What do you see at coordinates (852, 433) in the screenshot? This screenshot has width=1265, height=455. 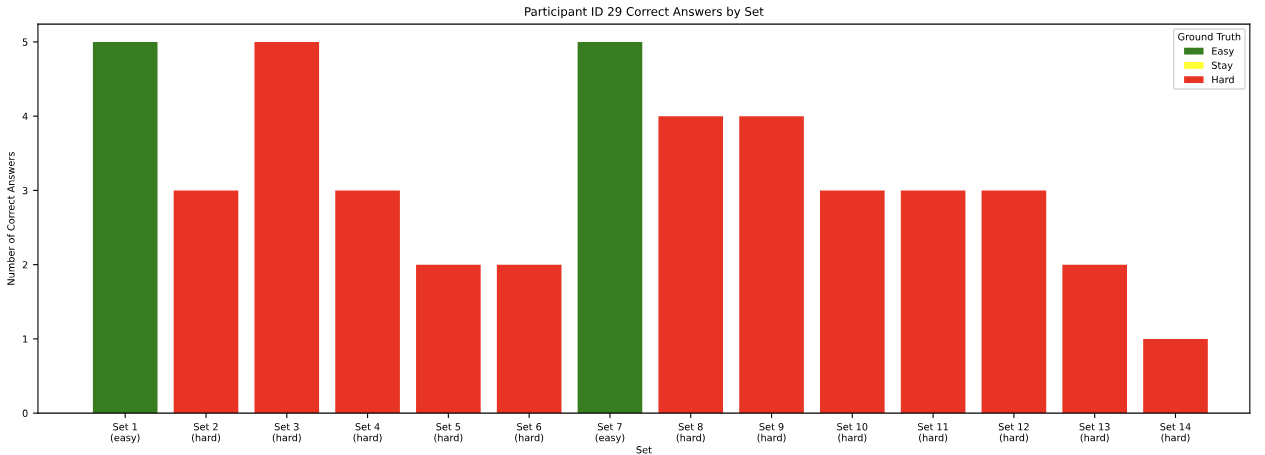 I see `x-tick-label: Set 10 (hard)` at bounding box center [852, 433].